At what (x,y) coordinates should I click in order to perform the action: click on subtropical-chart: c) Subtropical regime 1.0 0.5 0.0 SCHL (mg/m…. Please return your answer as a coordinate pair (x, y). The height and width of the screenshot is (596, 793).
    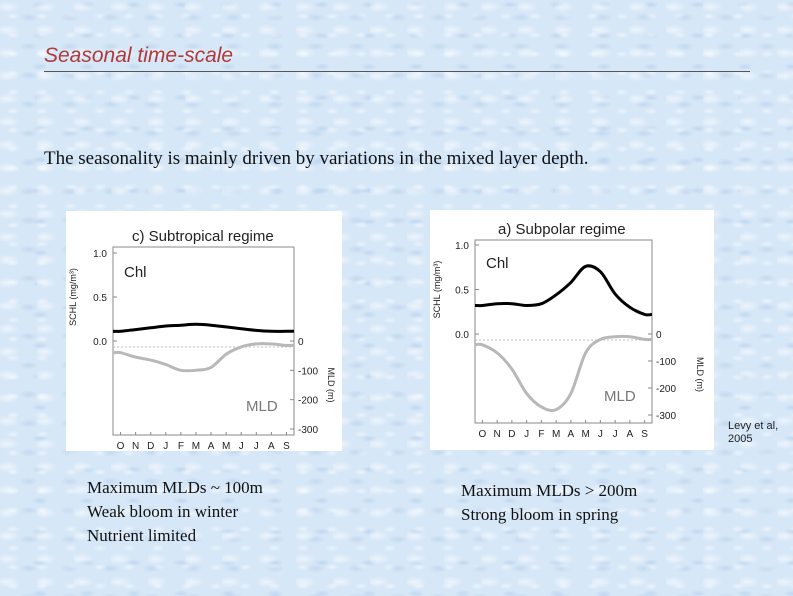
    Looking at the image, I should click on (204, 331).